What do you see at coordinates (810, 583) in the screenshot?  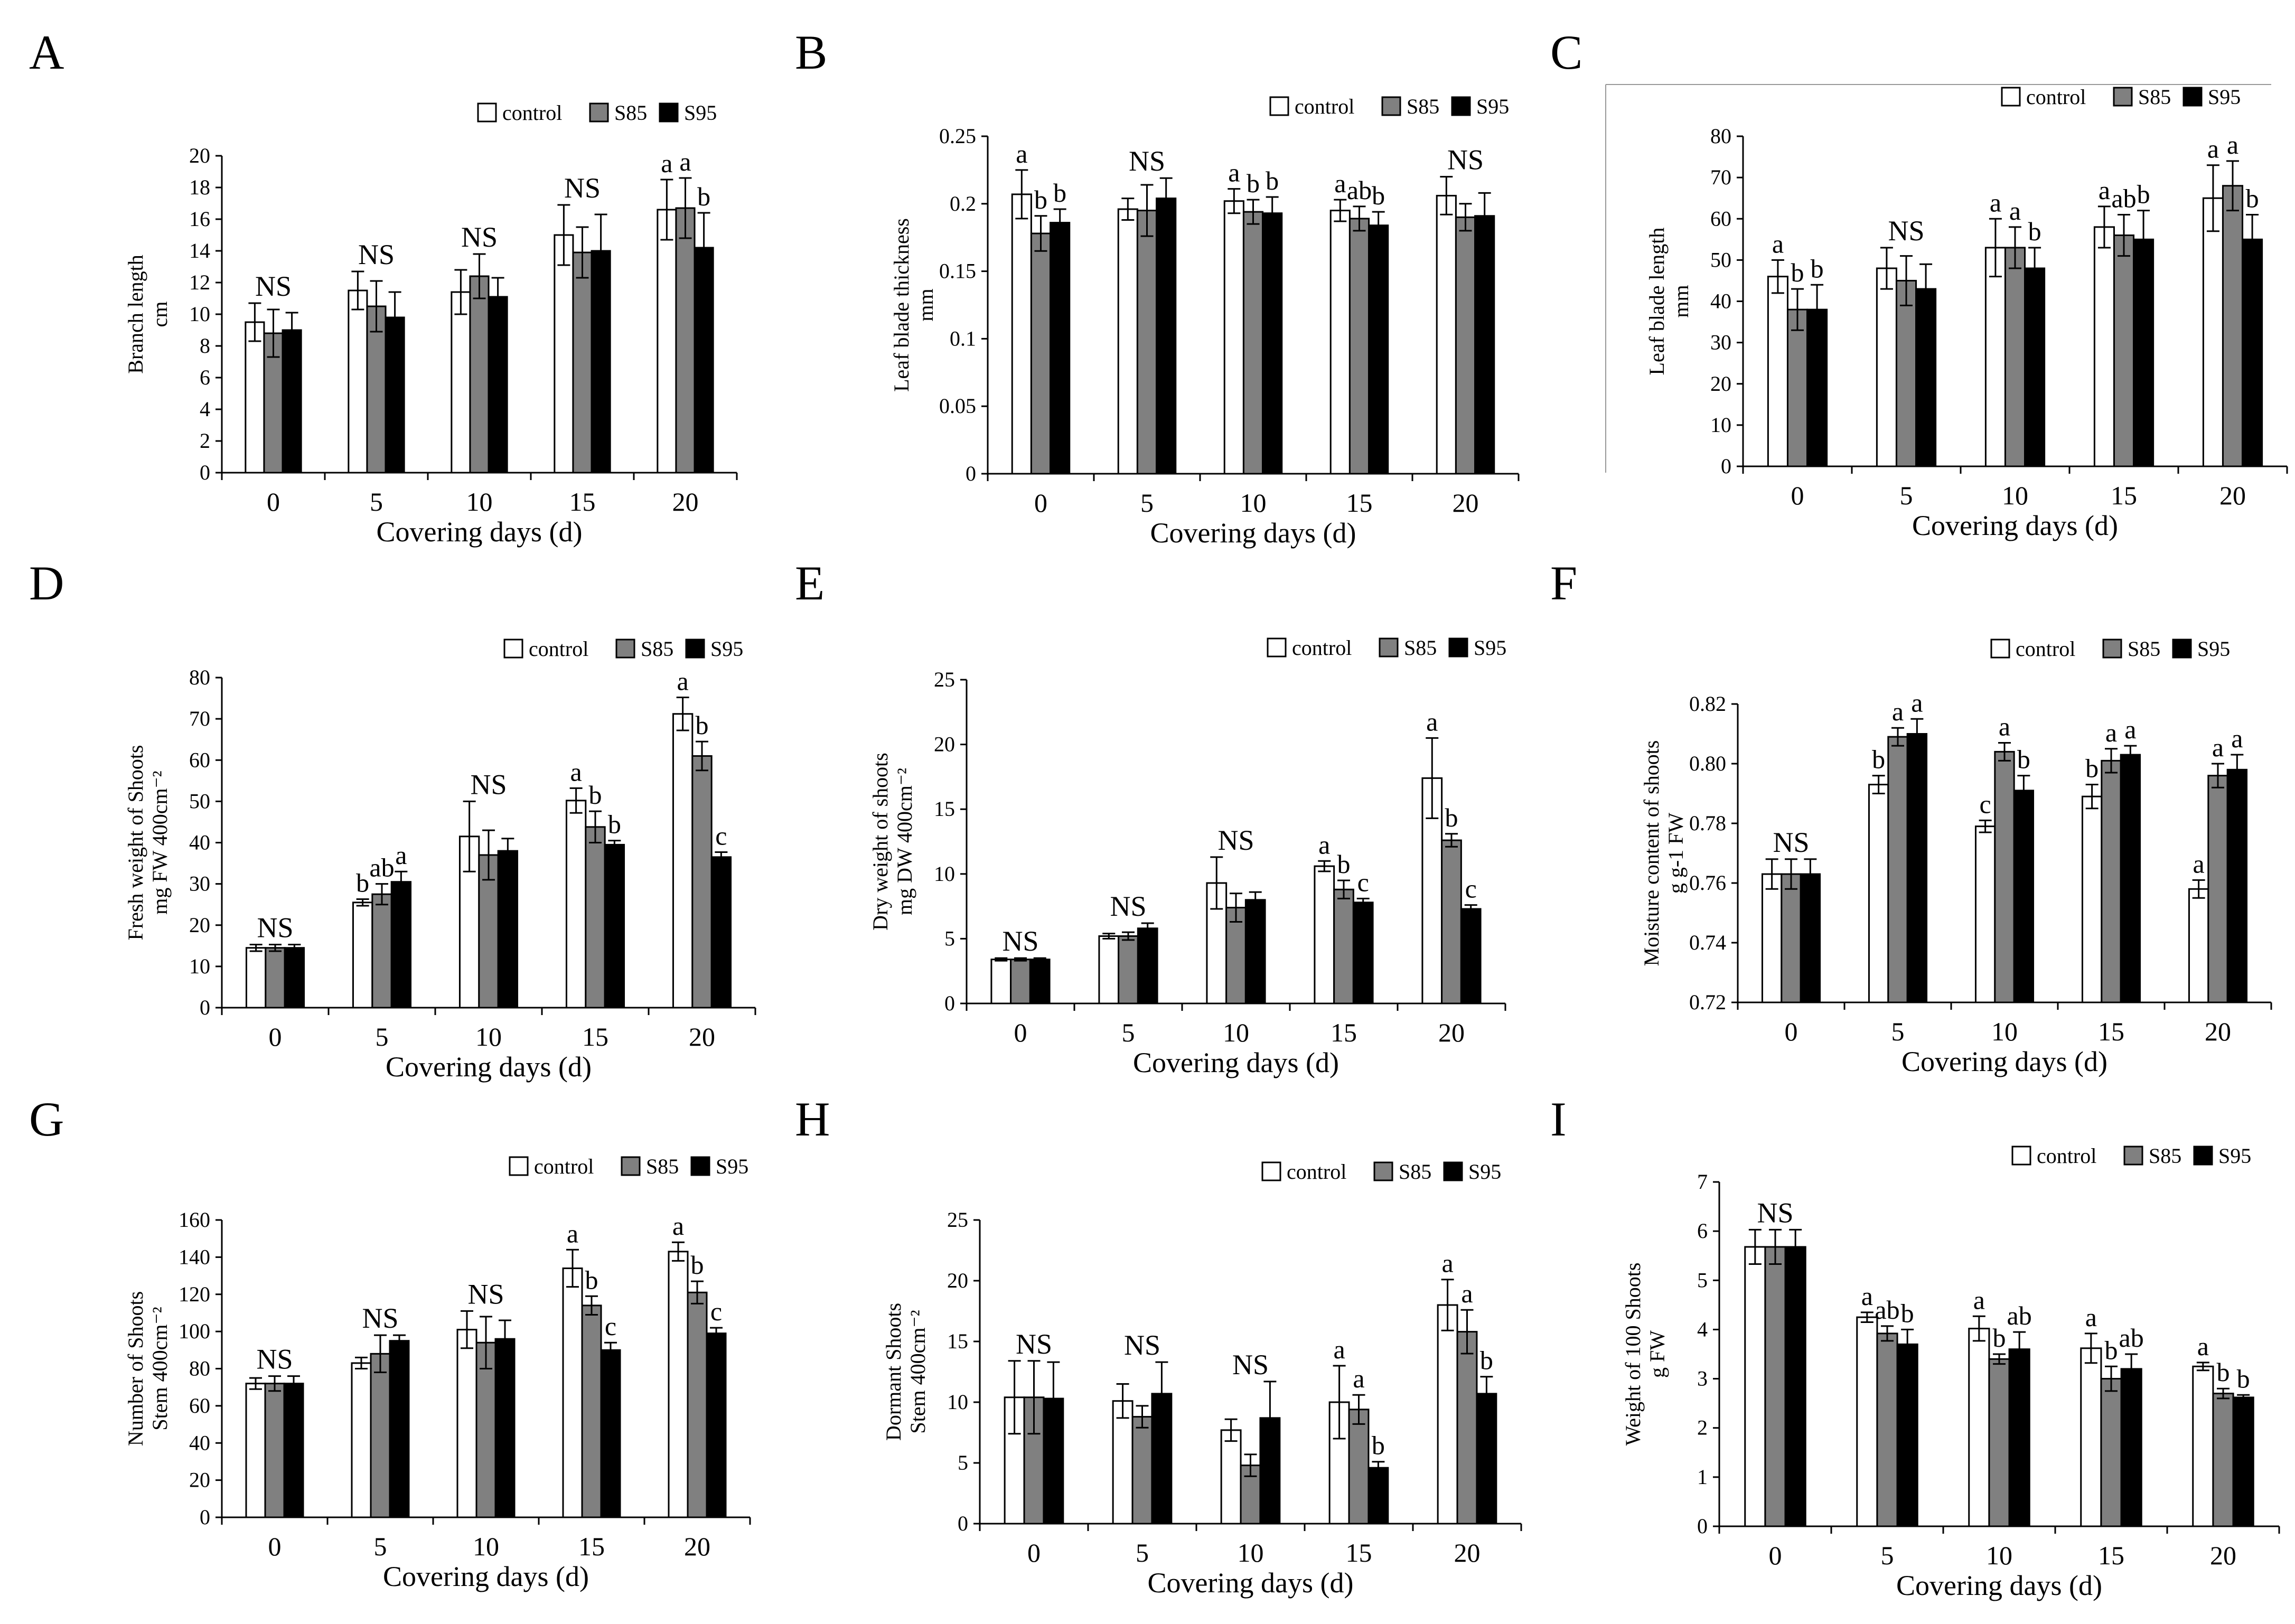 I see `panel-label-e: E` at bounding box center [810, 583].